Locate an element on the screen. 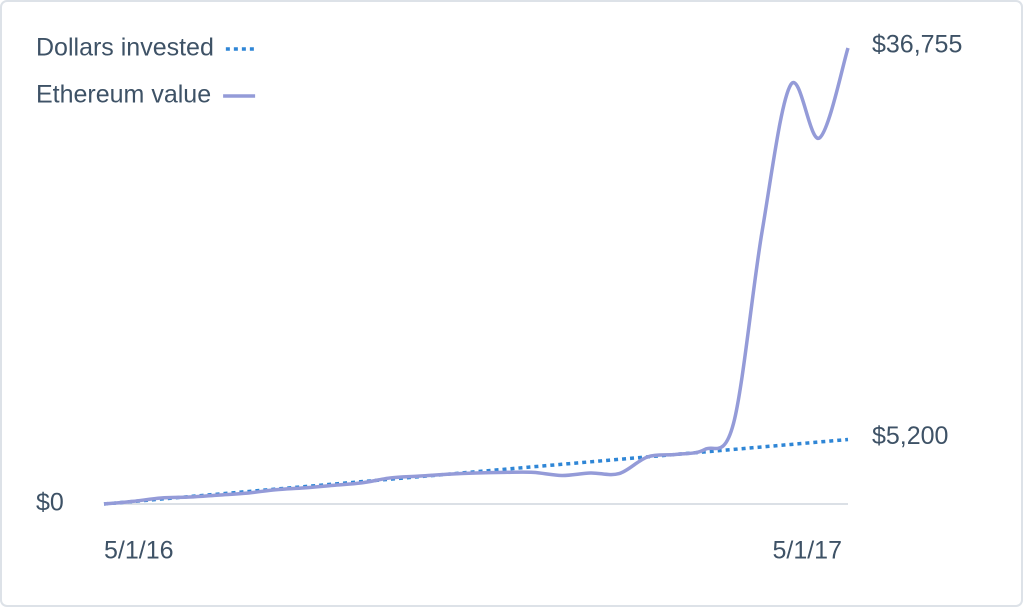 The width and height of the screenshot is (1024, 608). x-tick-label: 5/1/17 is located at coordinates (807, 551).